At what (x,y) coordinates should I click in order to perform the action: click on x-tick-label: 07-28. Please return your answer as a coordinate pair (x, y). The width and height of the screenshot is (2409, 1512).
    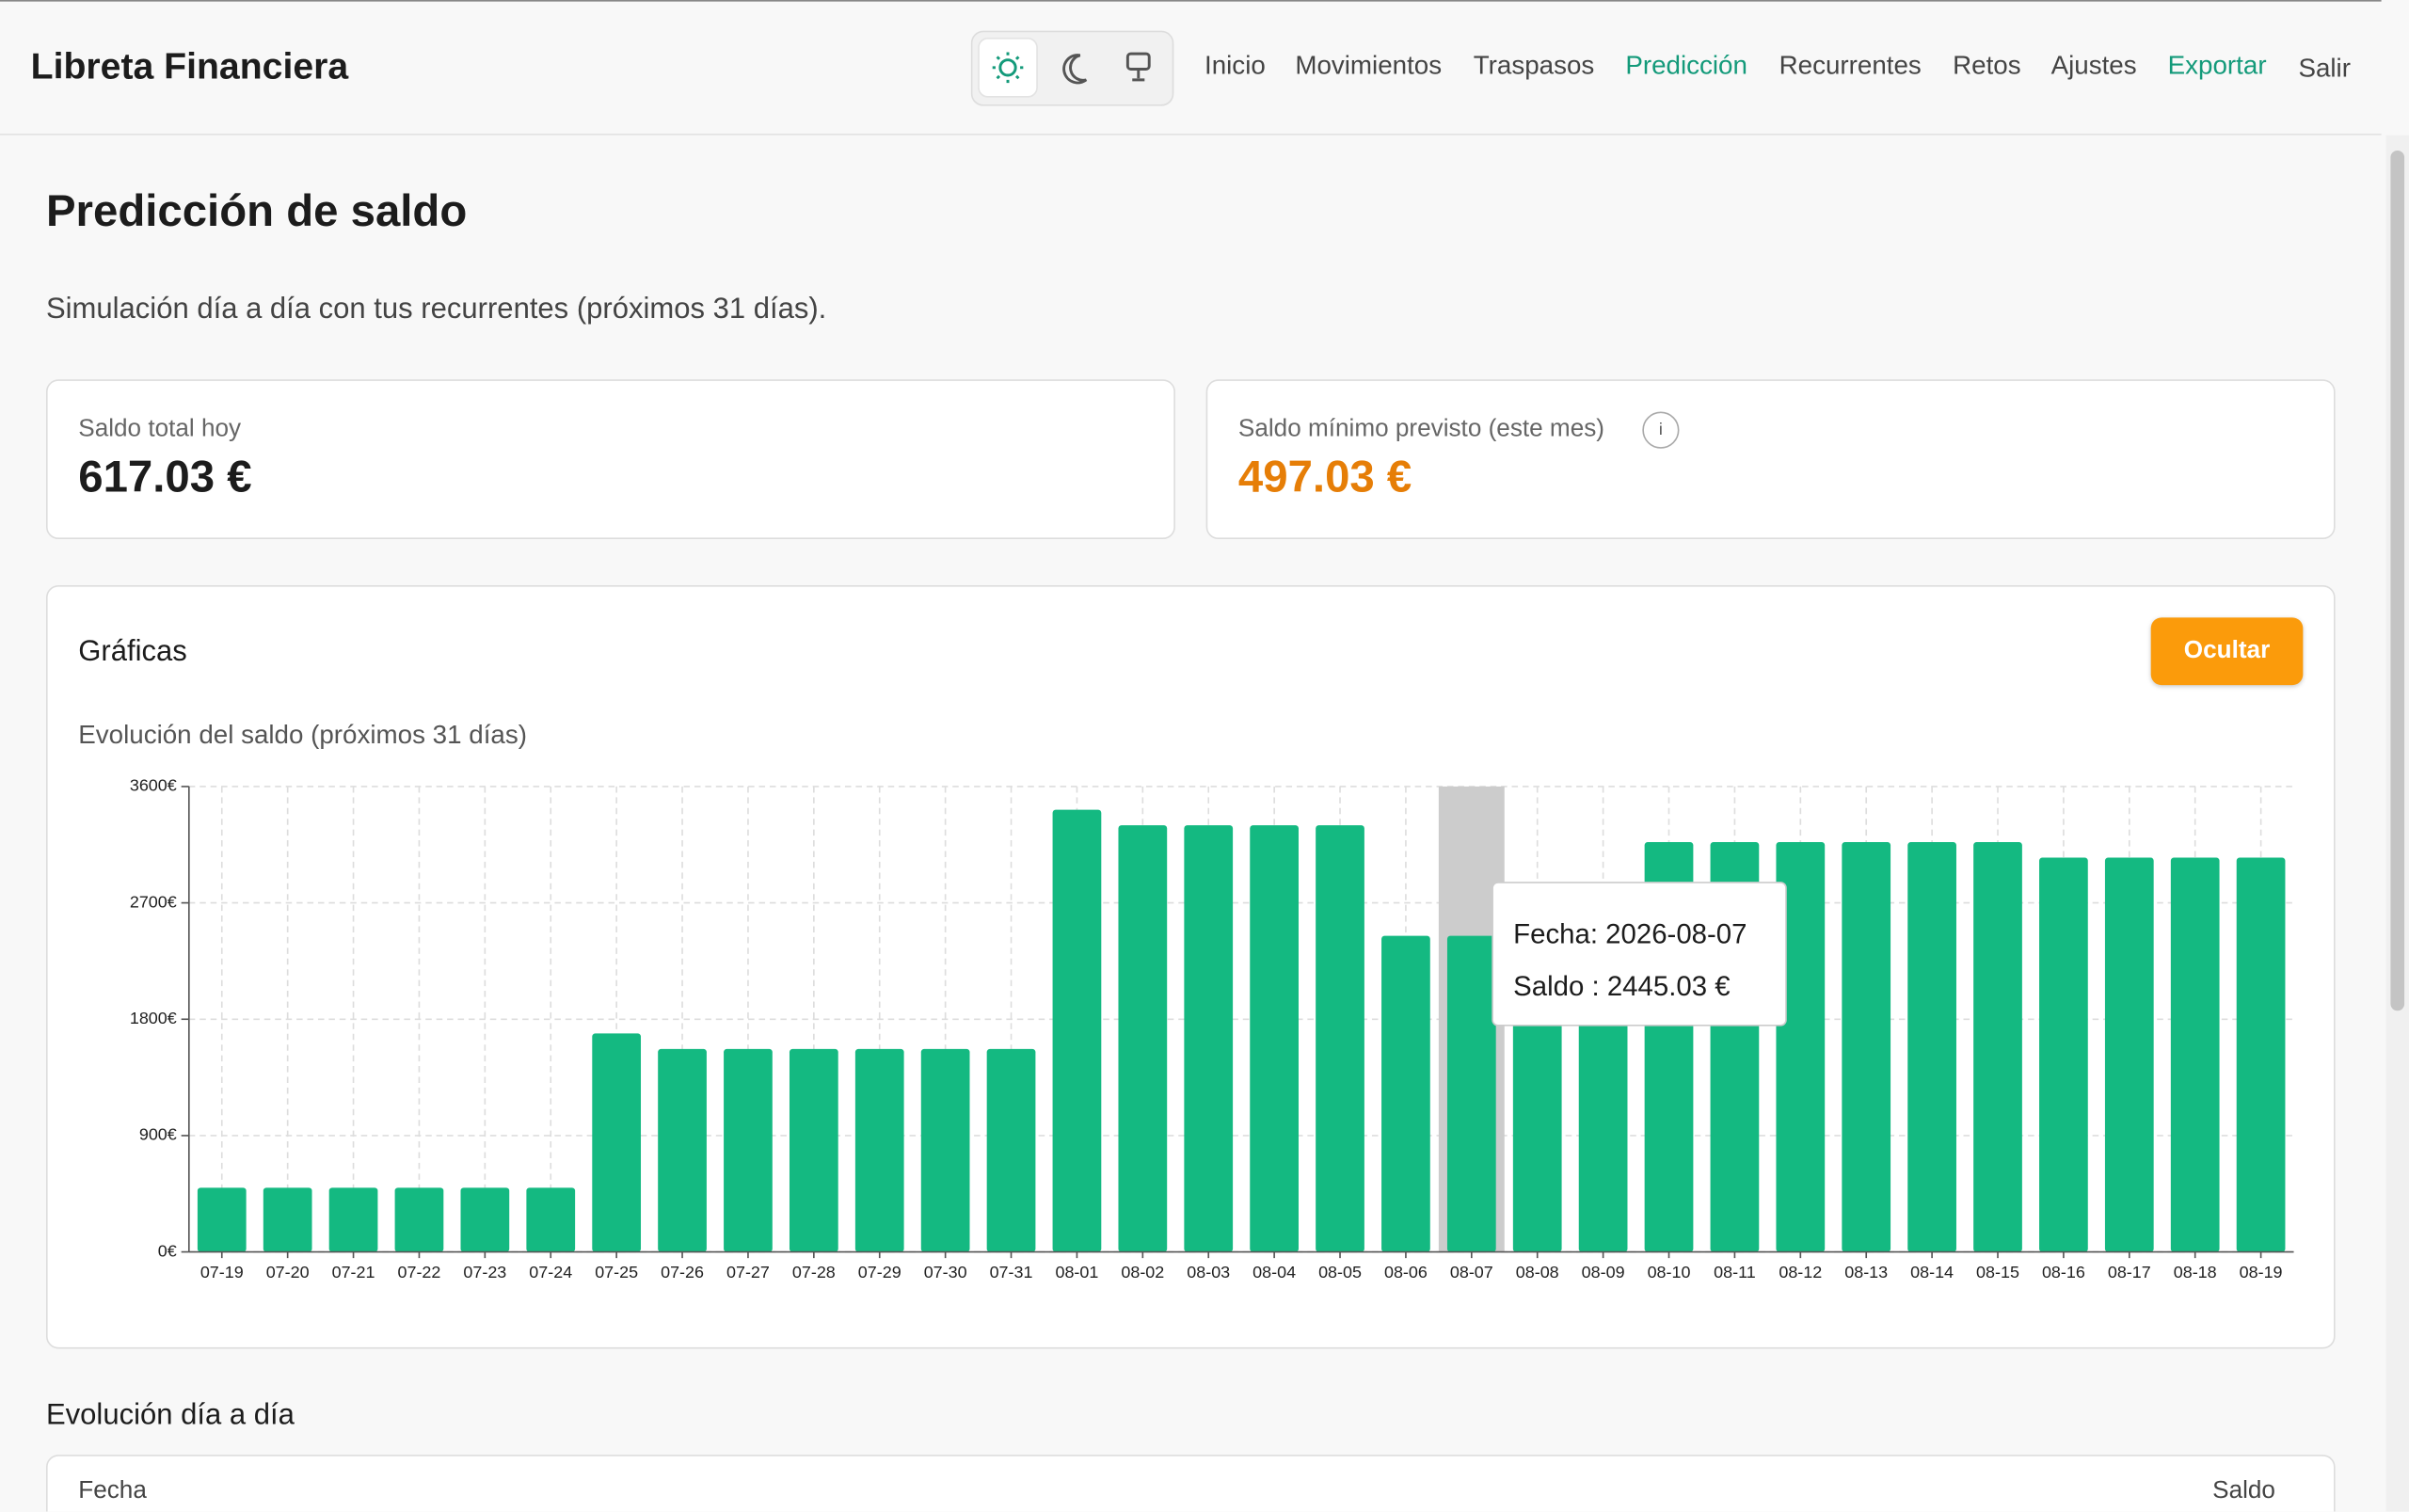
    Looking at the image, I should click on (814, 1272).